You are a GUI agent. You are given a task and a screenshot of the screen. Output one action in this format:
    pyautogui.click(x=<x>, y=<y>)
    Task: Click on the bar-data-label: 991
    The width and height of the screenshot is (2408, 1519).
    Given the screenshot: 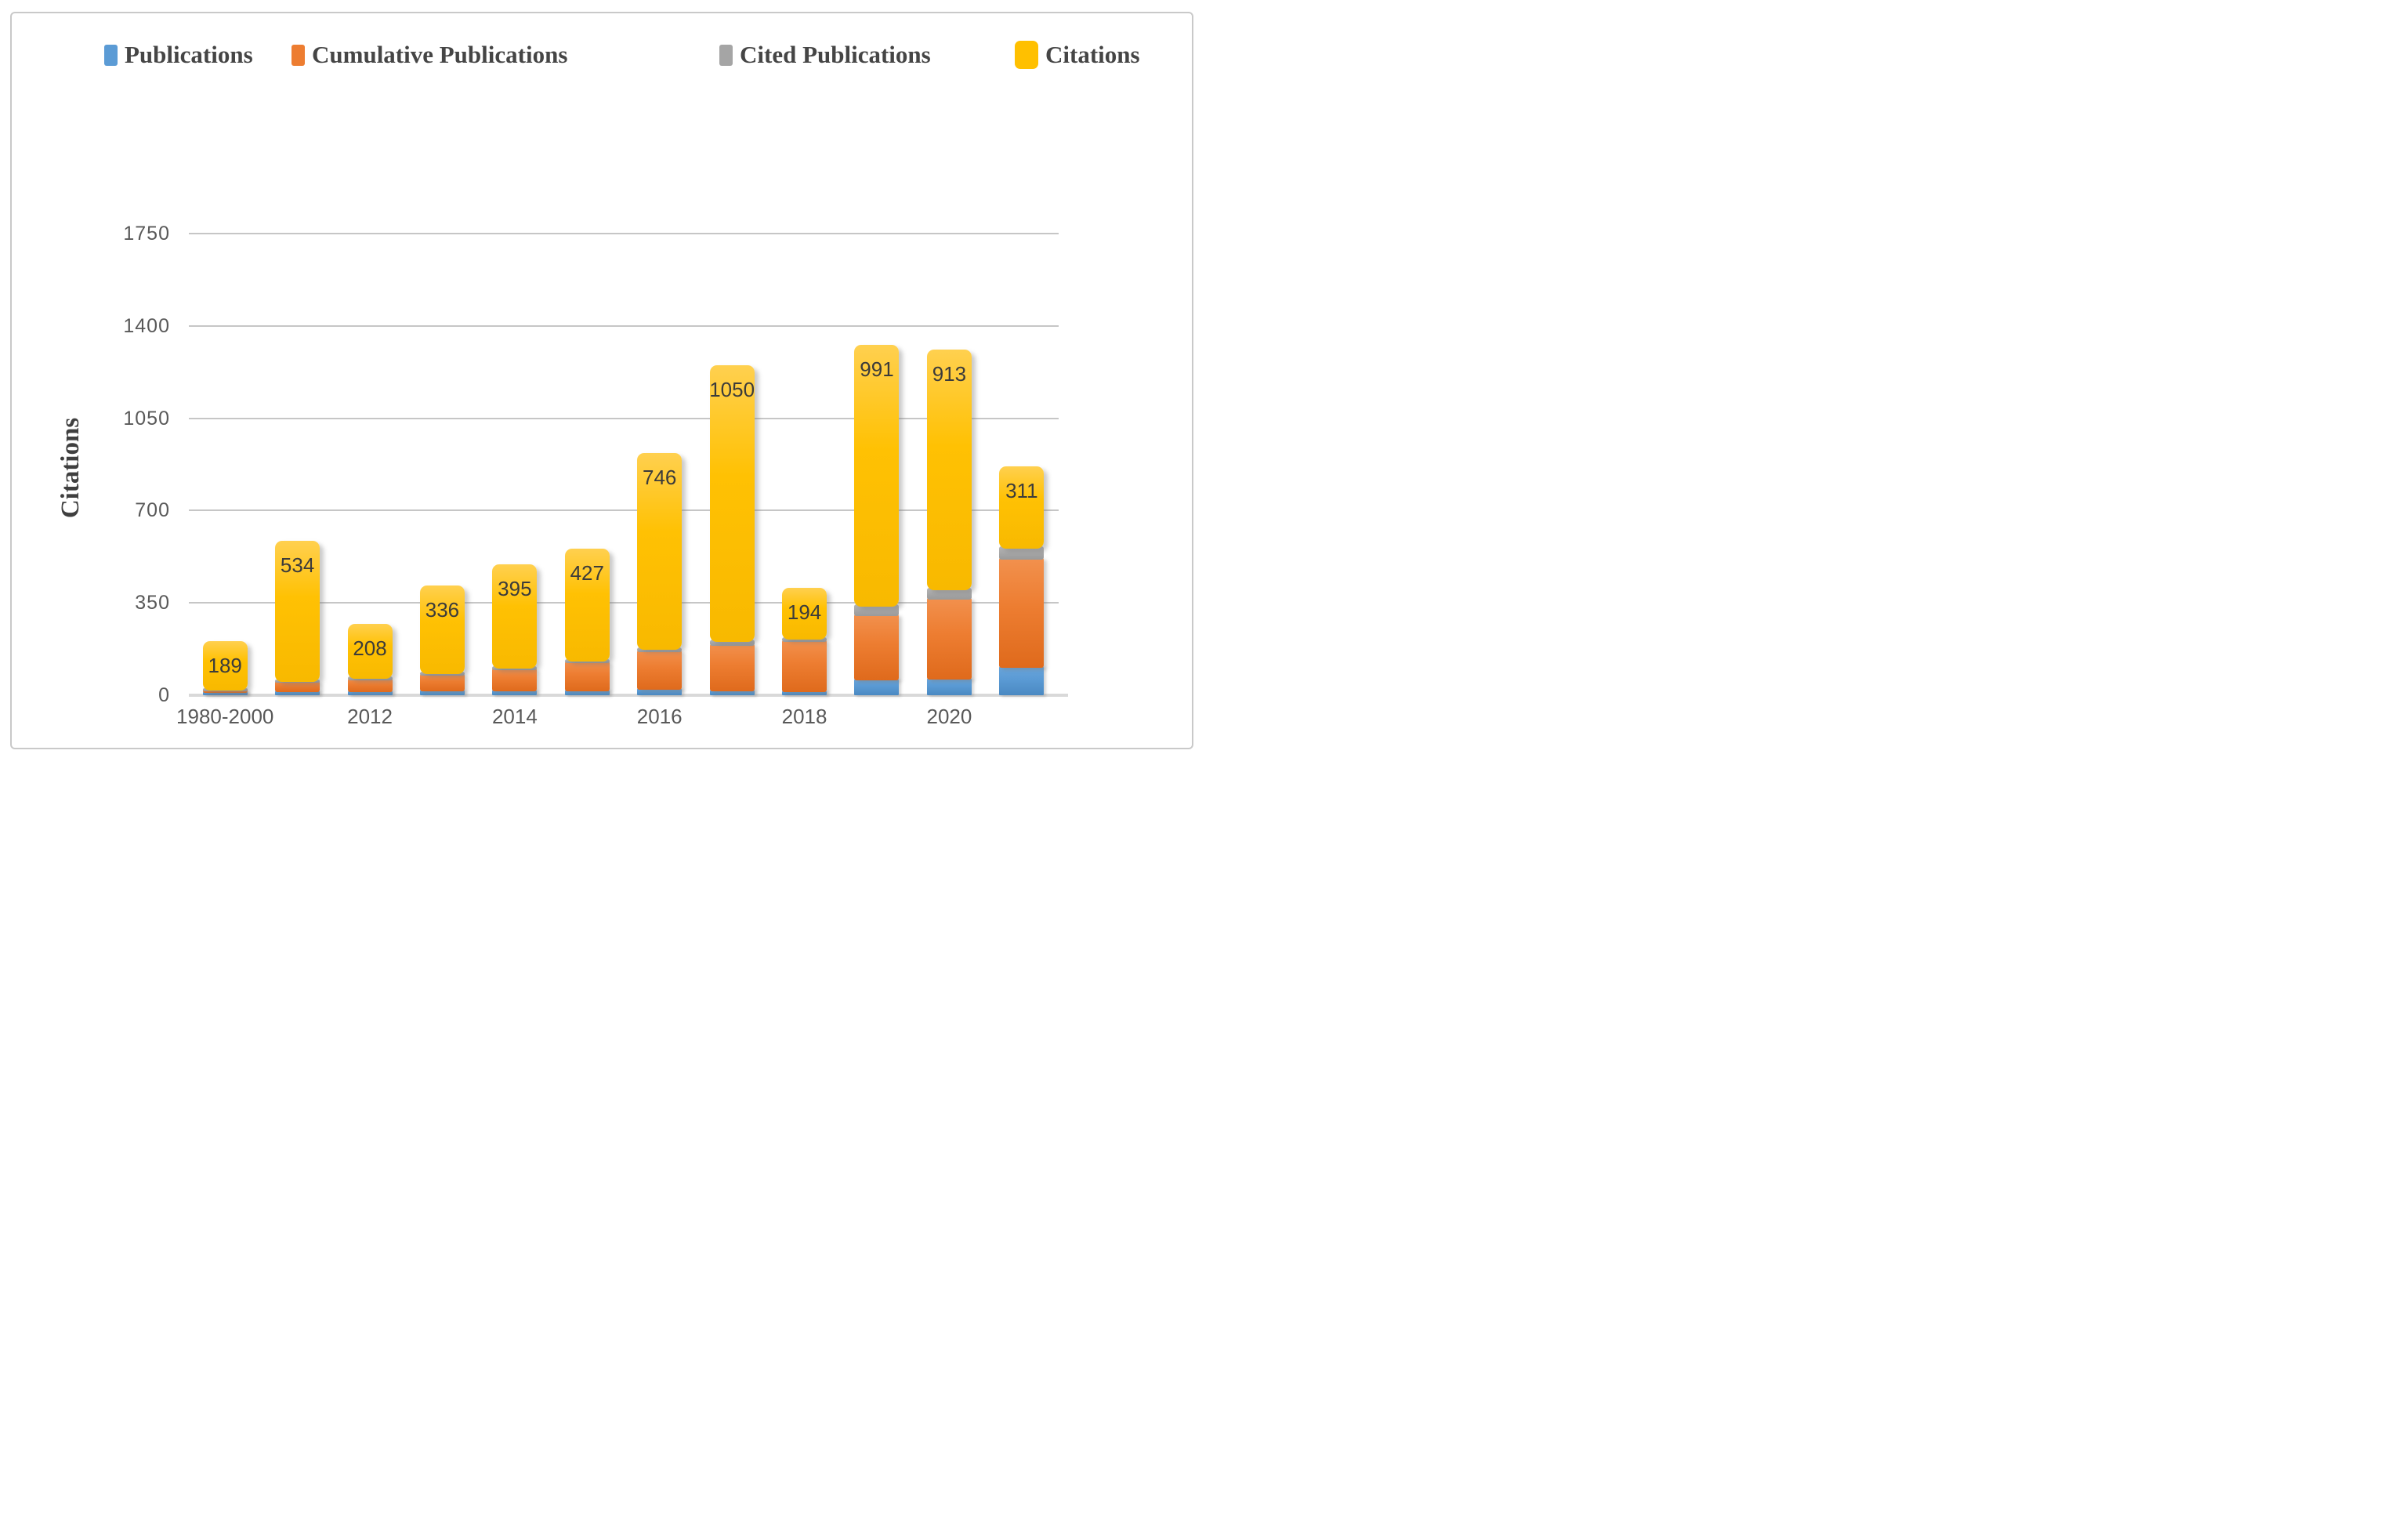 What is the action you would take?
    pyautogui.click(x=877, y=370)
    